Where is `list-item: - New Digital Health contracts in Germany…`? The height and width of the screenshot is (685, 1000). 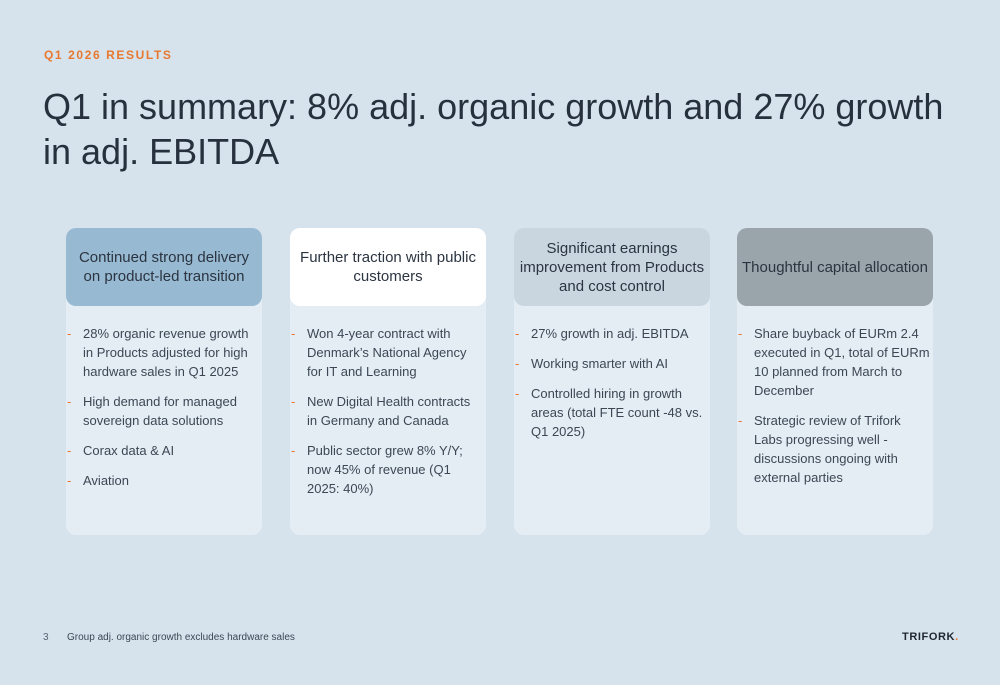 list-item: - New Digital Health contracts in Germany… is located at coordinates (388, 411).